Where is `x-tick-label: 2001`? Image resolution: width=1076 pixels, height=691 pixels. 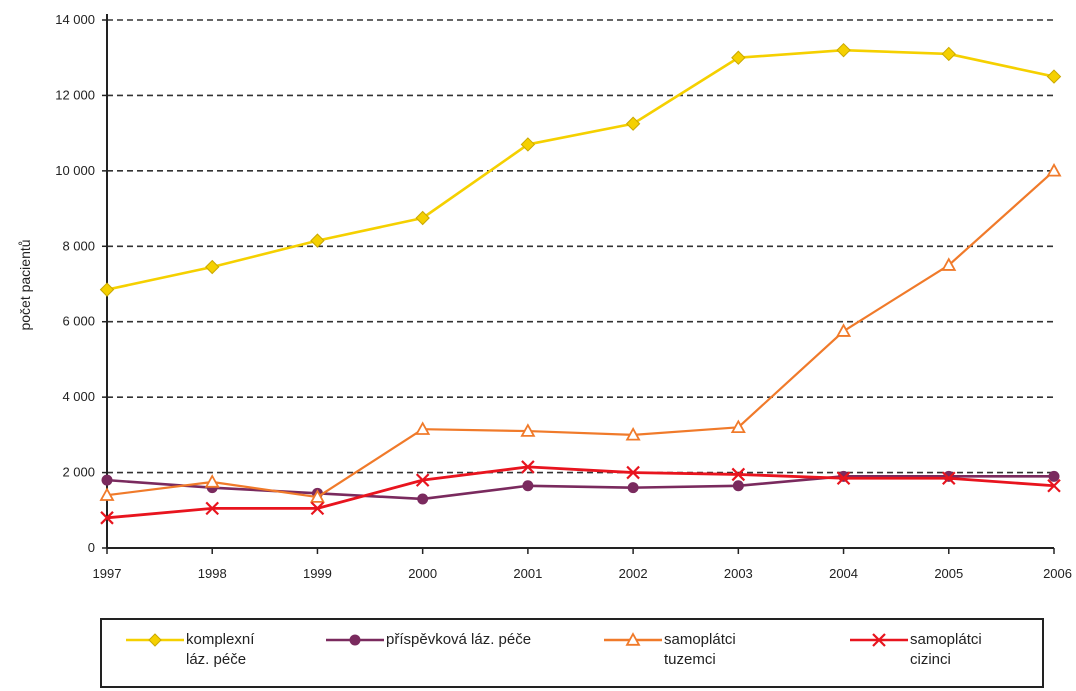 x-tick-label: 2001 is located at coordinates (527, 573).